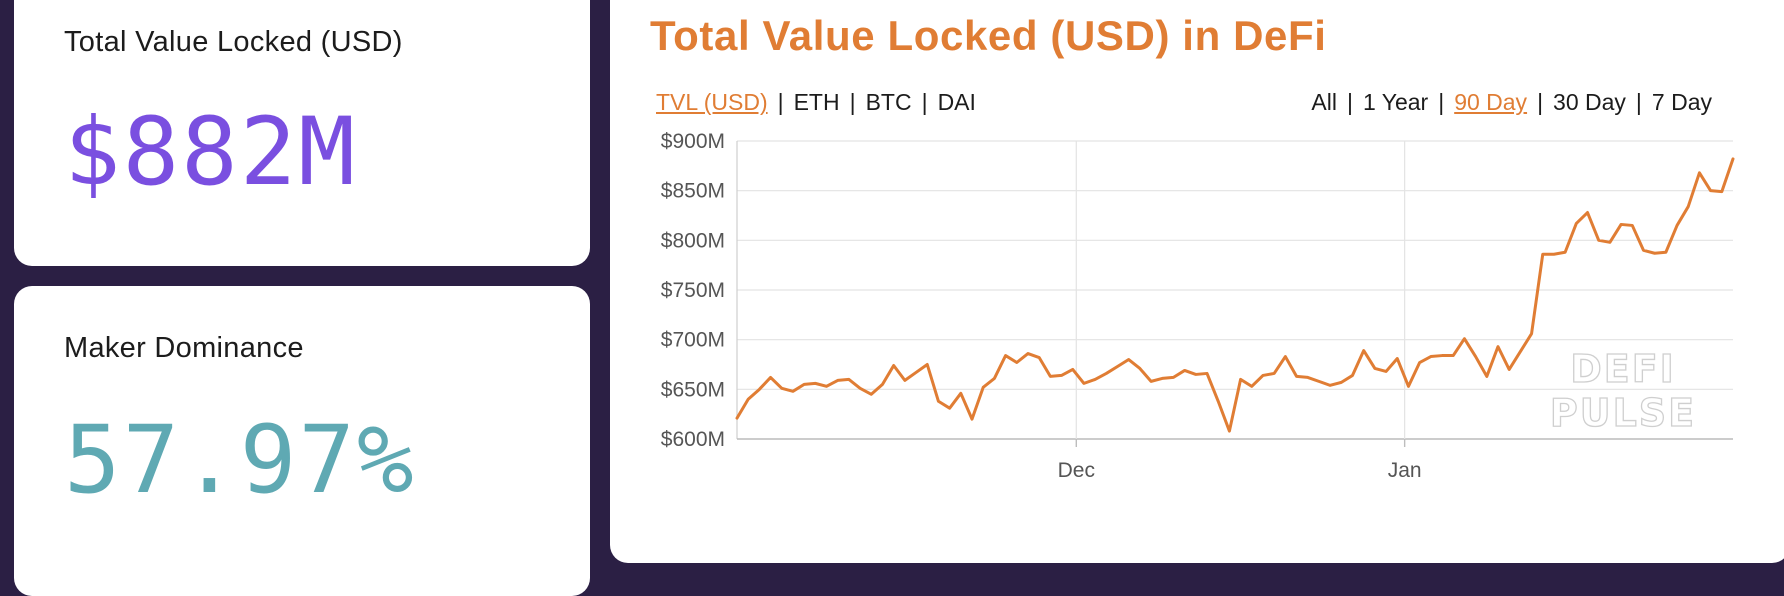 The image size is (1784, 596). What do you see at coordinates (210, 152) in the screenshot?
I see `tvl-value: $882M` at bounding box center [210, 152].